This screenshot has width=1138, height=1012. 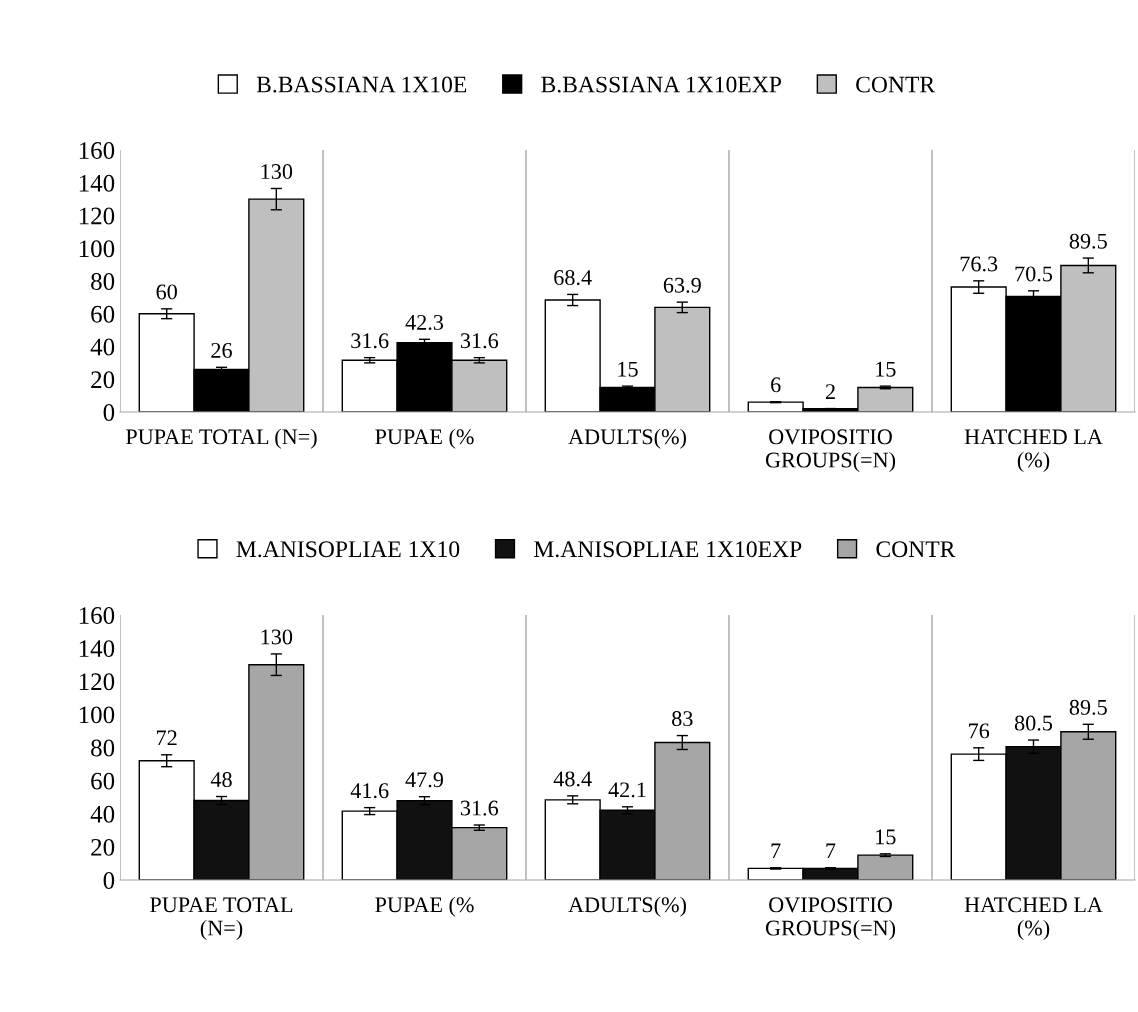 I want to click on data-label: 48.4, so click(x=572, y=779).